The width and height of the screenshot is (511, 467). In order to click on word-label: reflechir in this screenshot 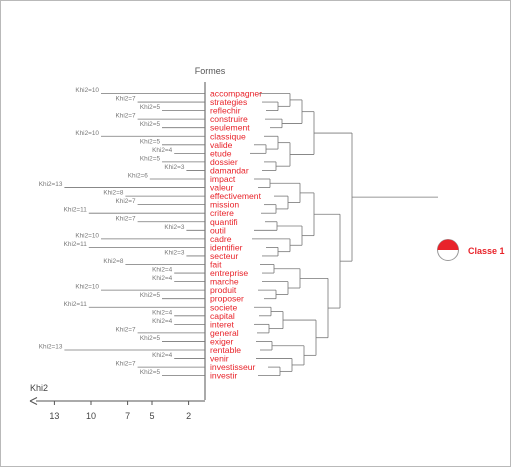, I will do `click(225, 111)`.